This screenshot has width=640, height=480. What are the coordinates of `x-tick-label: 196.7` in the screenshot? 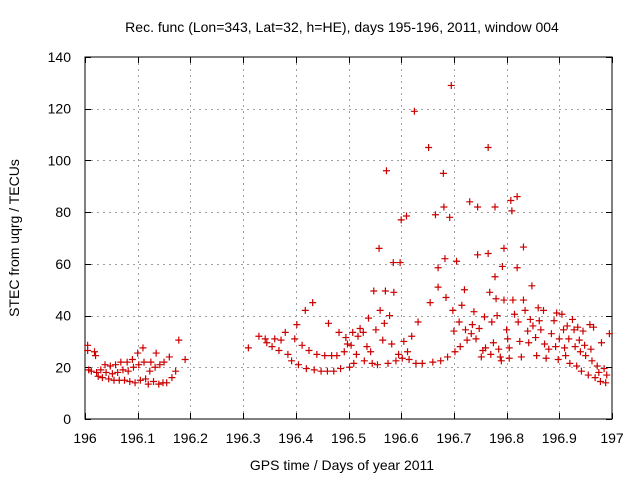 It's located at (453, 438).